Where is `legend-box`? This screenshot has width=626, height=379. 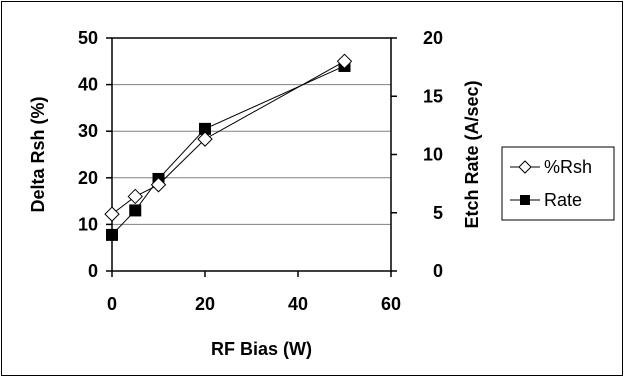
legend-box is located at coordinates (558, 183).